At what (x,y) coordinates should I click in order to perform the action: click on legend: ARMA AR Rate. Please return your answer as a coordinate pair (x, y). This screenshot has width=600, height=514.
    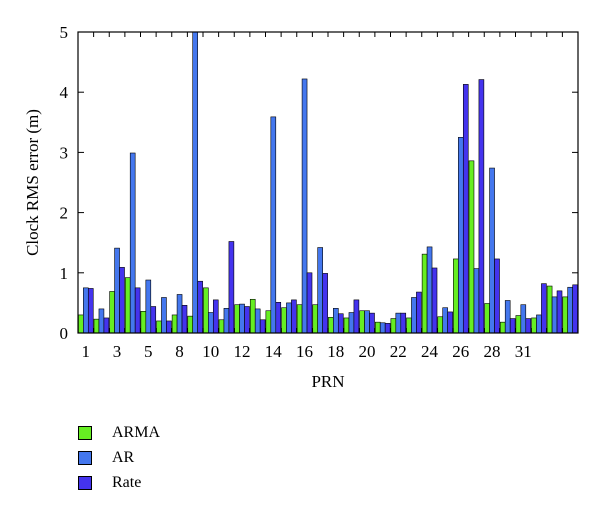
    Looking at the image, I should click on (119, 457).